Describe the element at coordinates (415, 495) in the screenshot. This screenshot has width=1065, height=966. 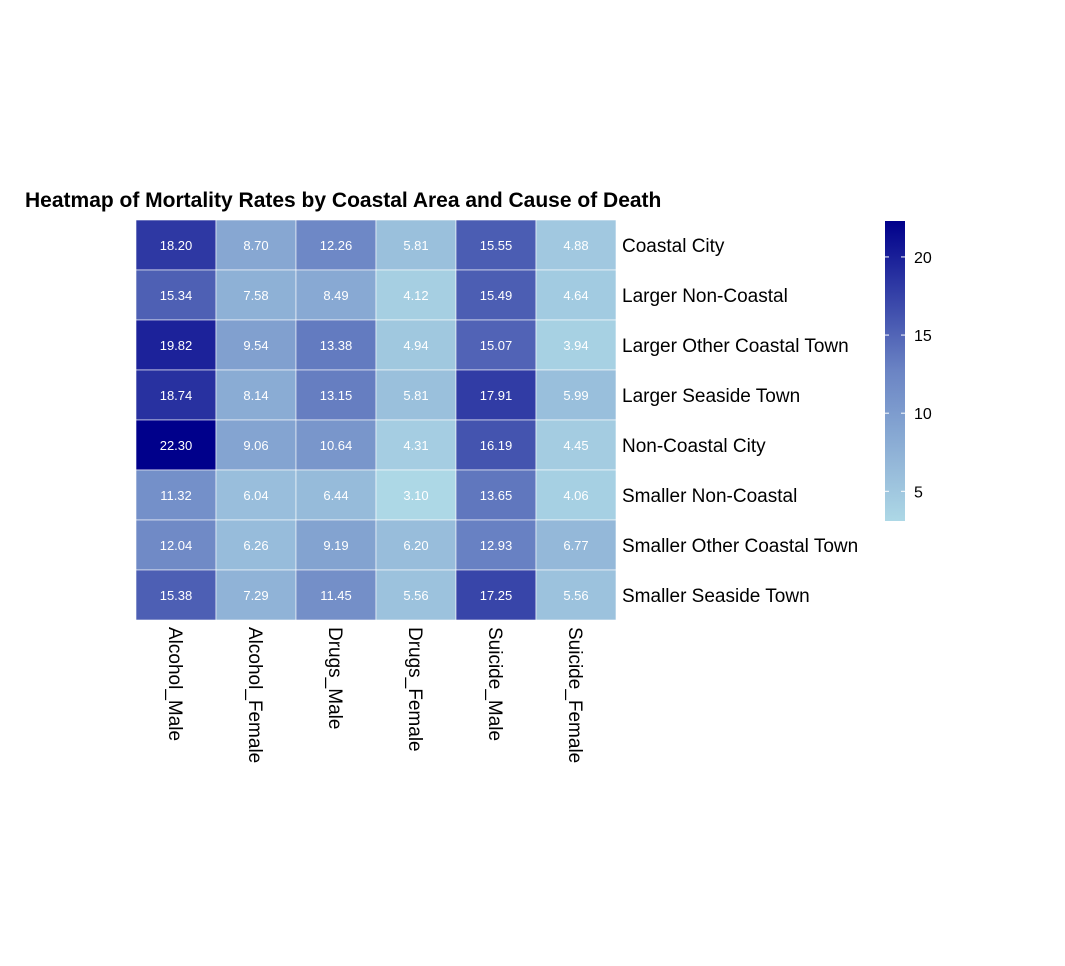
I see `cell-value-label: 3.10` at that location.